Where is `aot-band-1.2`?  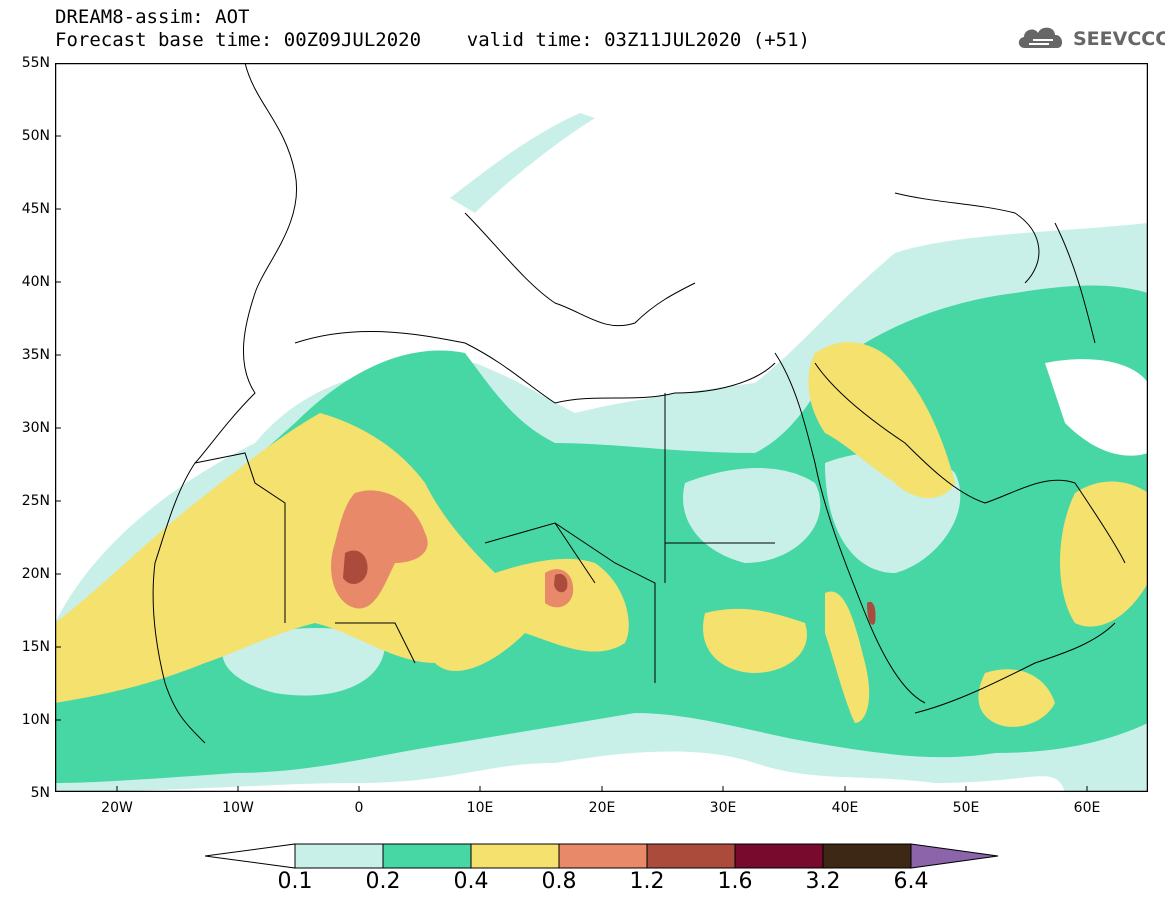
aot-band-1.2 is located at coordinates (355, 567).